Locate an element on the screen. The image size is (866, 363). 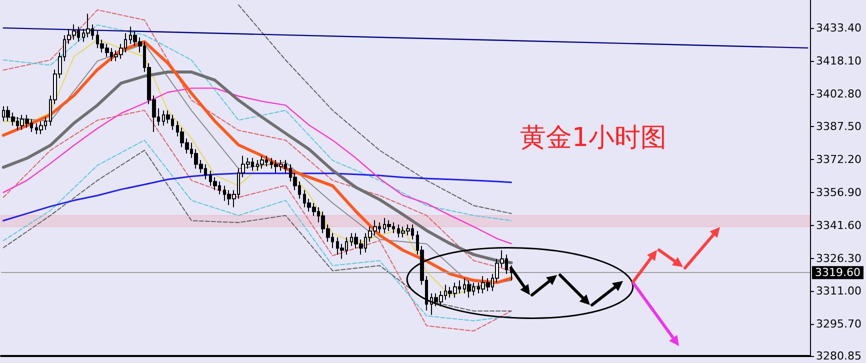
y-tick-label: 3295.70 is located at coordinates (839, 324).